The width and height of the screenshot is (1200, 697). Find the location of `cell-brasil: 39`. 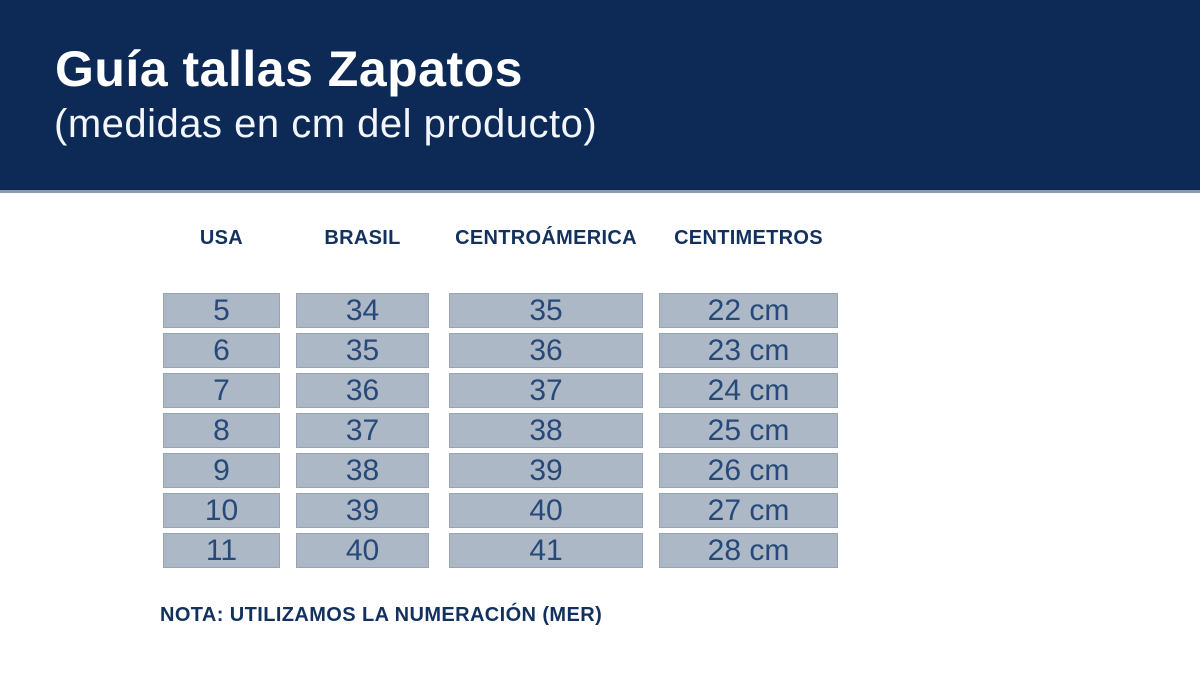

cell-brasil: 39 is located at coordinates (362, 510).